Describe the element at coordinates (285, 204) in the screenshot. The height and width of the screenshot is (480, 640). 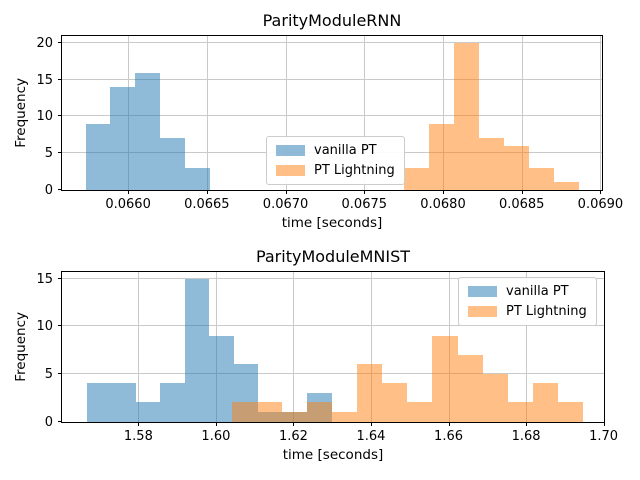
I see `x-tick-label: 0.0670` at that location.